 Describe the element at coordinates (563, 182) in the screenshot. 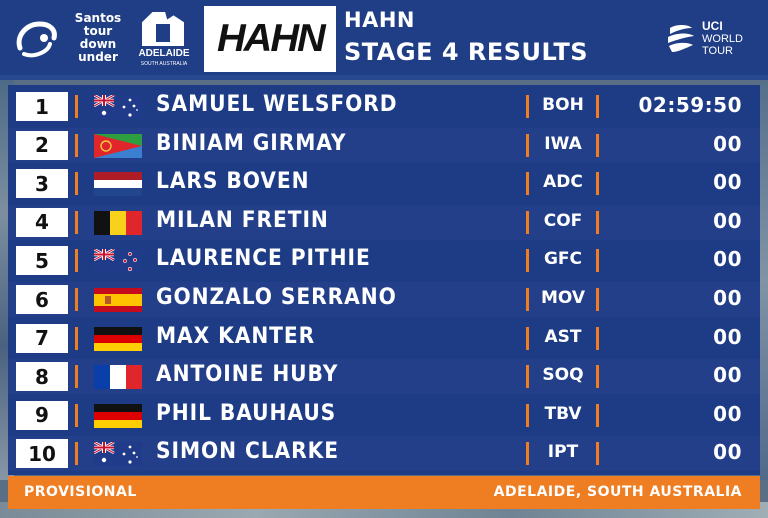

I see `team-code: ADC` at that location.